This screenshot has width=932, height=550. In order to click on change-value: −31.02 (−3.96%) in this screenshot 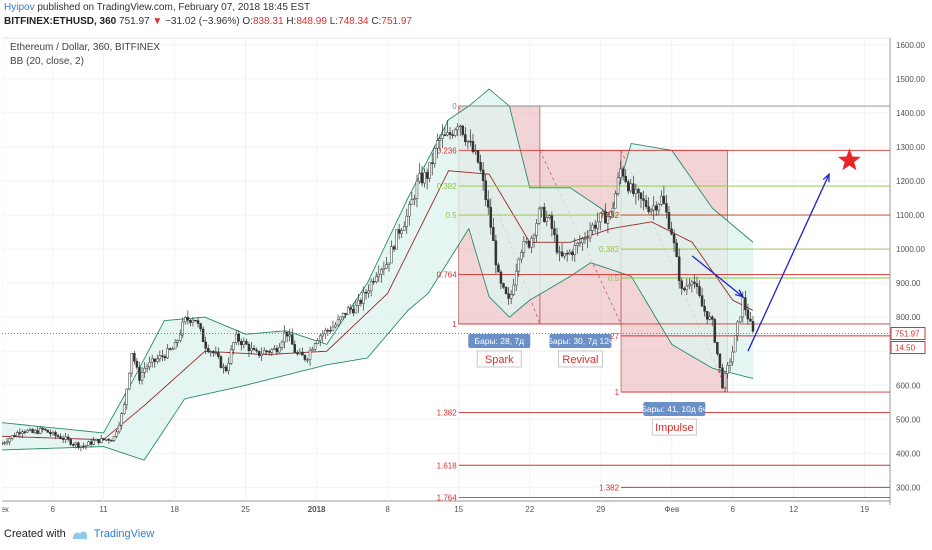, I will do `click(202, 21)`.